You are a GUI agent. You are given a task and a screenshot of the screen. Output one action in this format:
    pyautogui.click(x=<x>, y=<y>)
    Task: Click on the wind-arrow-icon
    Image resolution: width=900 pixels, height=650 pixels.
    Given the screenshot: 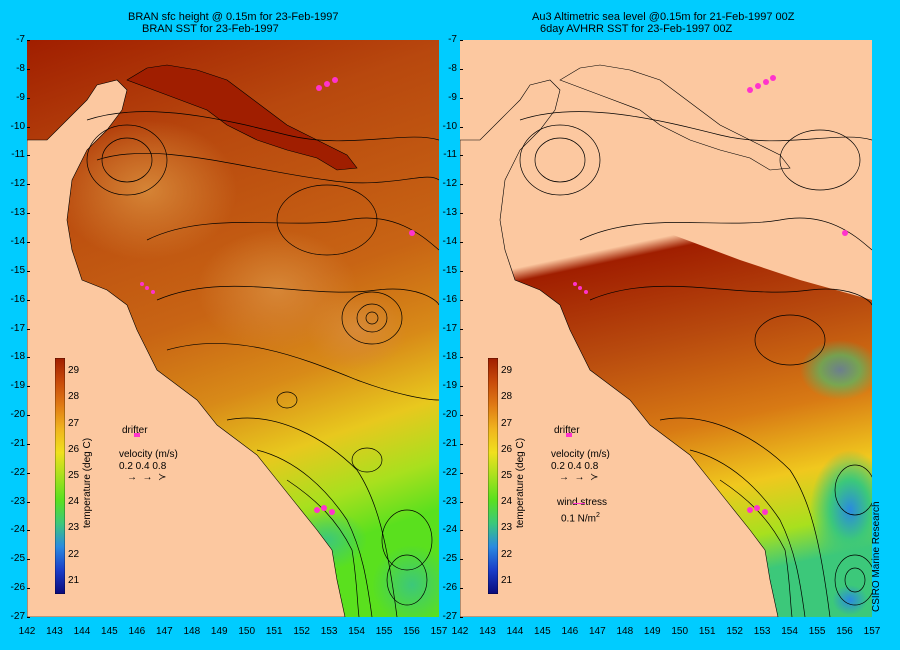 What is the action you would take?
    pyautogui.click(x=579, y=503)
    